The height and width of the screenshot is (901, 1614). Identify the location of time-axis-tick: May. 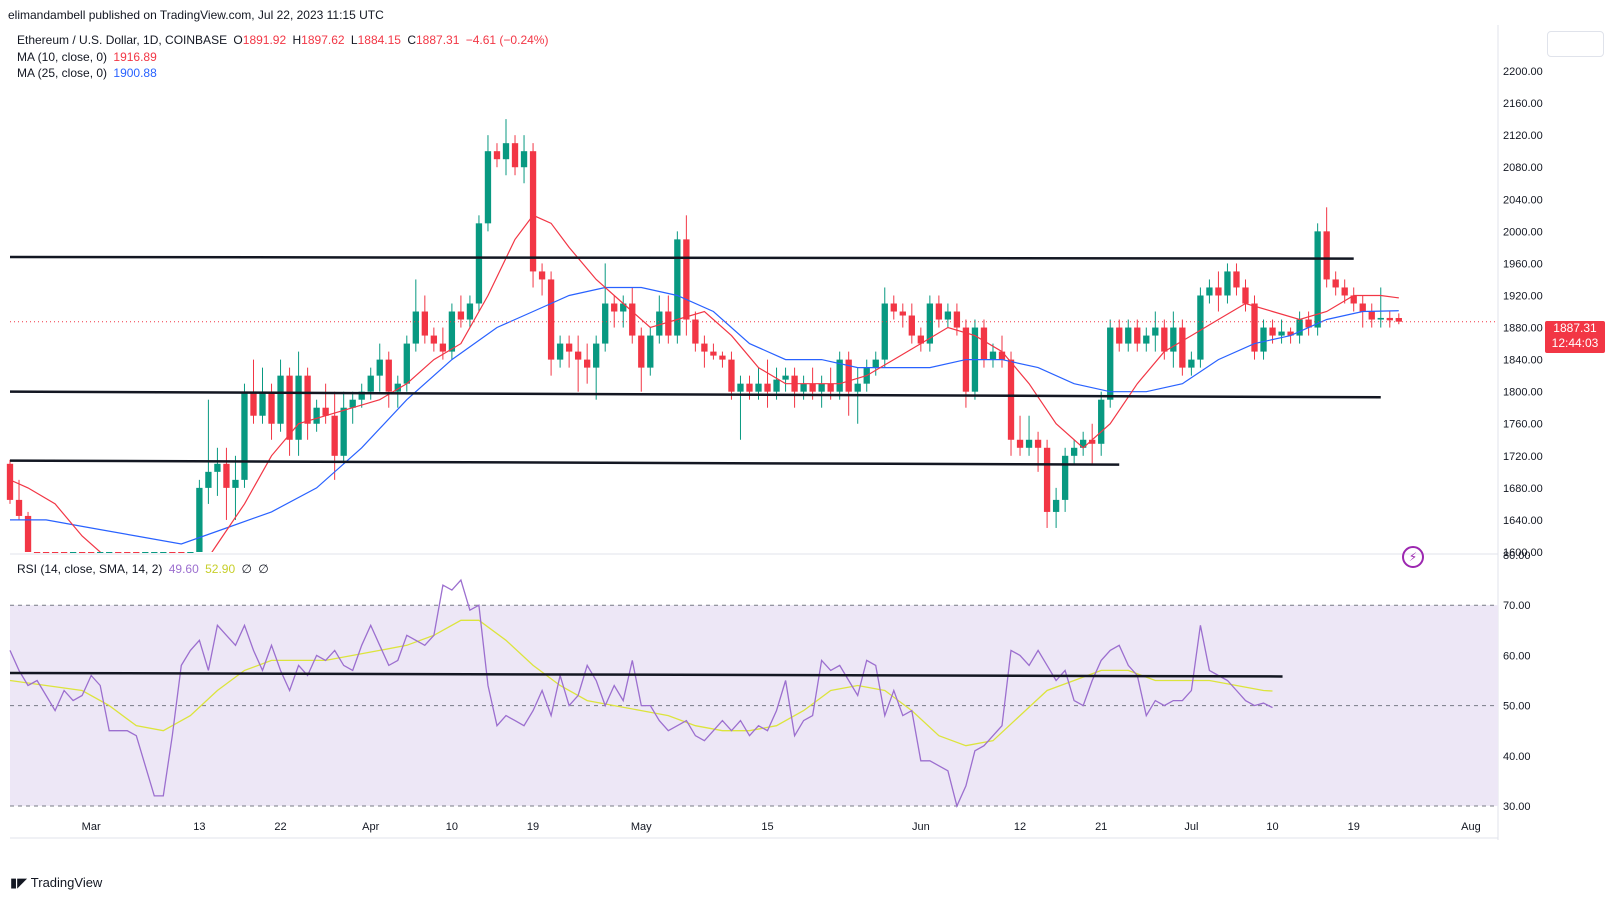
(641, 827).